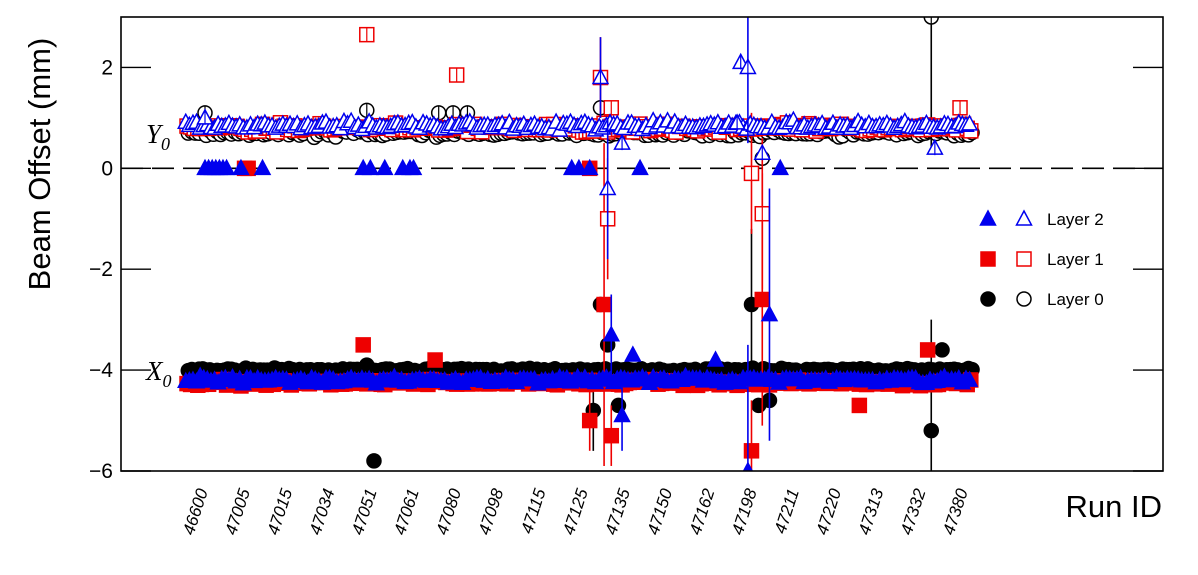  I want to click on x-tick-label: 47211, so click(787, 511).